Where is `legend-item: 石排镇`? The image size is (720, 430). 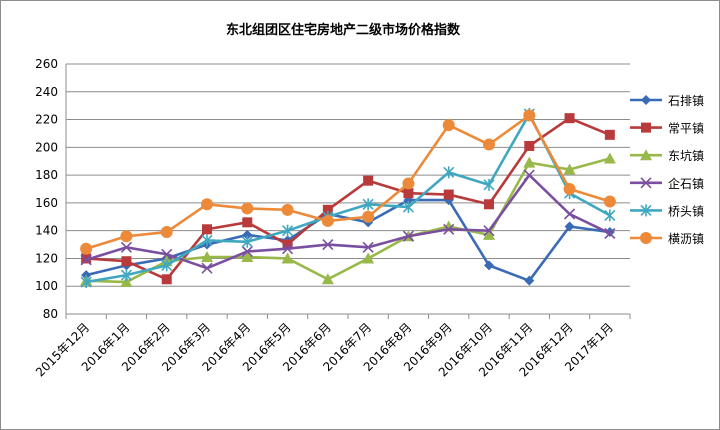 legend-item: 石排镇 is located at coordinates (667, 101).